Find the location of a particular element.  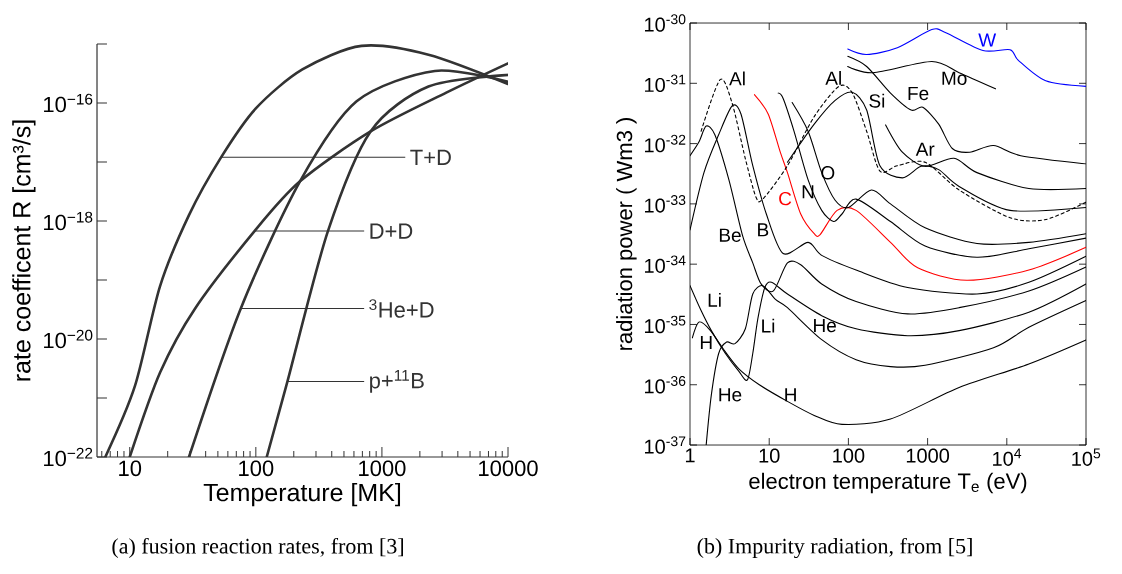

text: (b) Impurity radiation, from [5] is located at coordinates (834, 548).